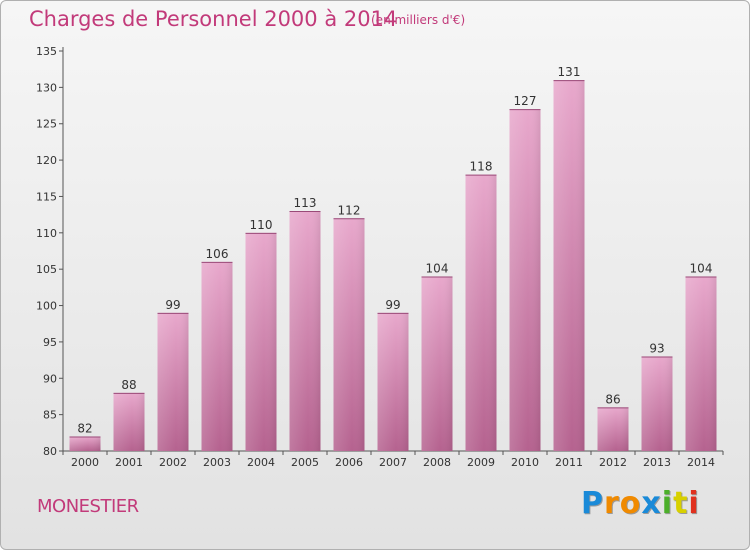 The image size is (750, 550). Describe the element at coordinates (481, 462) in the screenshot. I see `x-tick-label: 2009` at that location.